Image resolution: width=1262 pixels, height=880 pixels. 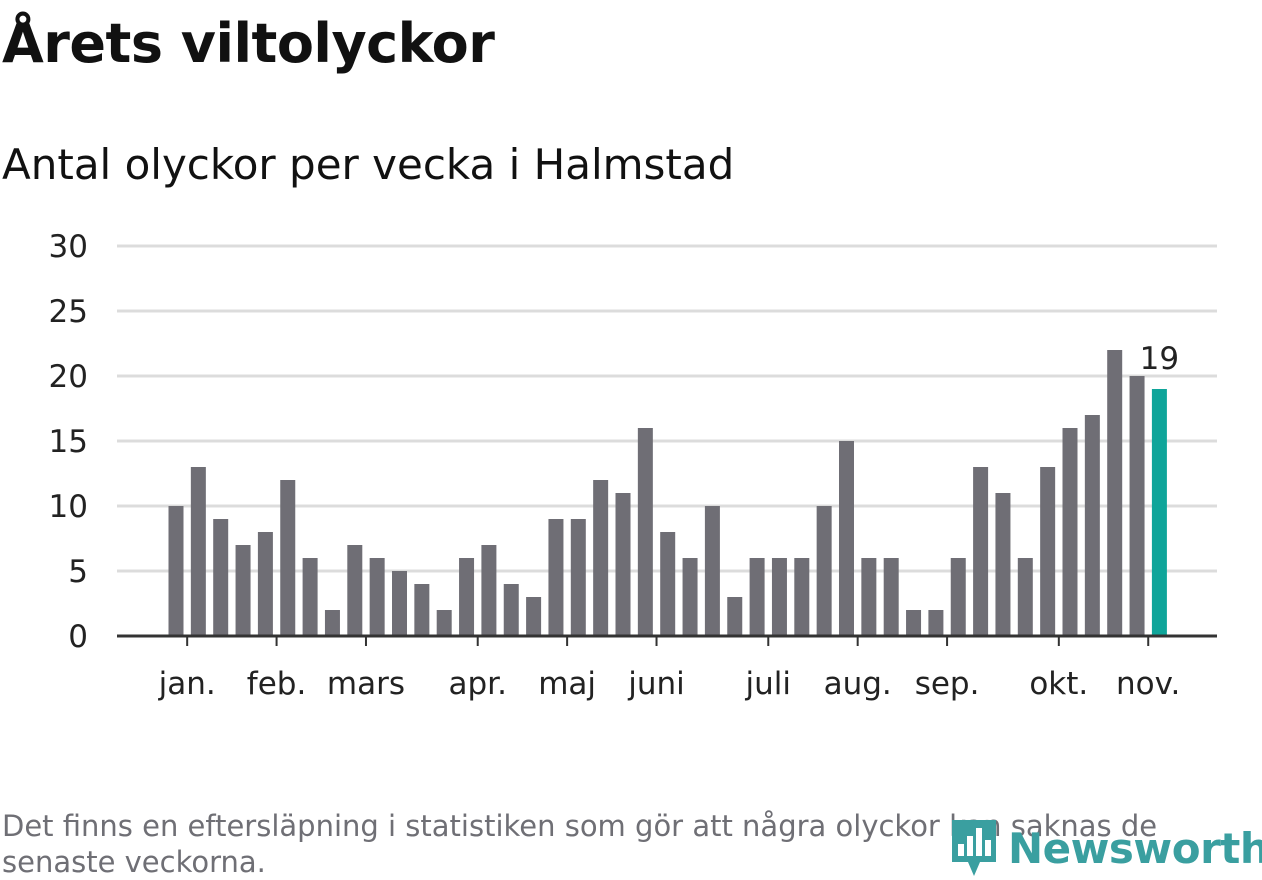 What do you see at coordinates (368, 164) in the screenshot?
I see `chart-subtitle: Antal olyckor per vecka i Halmstad` at bounding box center [368, 164].